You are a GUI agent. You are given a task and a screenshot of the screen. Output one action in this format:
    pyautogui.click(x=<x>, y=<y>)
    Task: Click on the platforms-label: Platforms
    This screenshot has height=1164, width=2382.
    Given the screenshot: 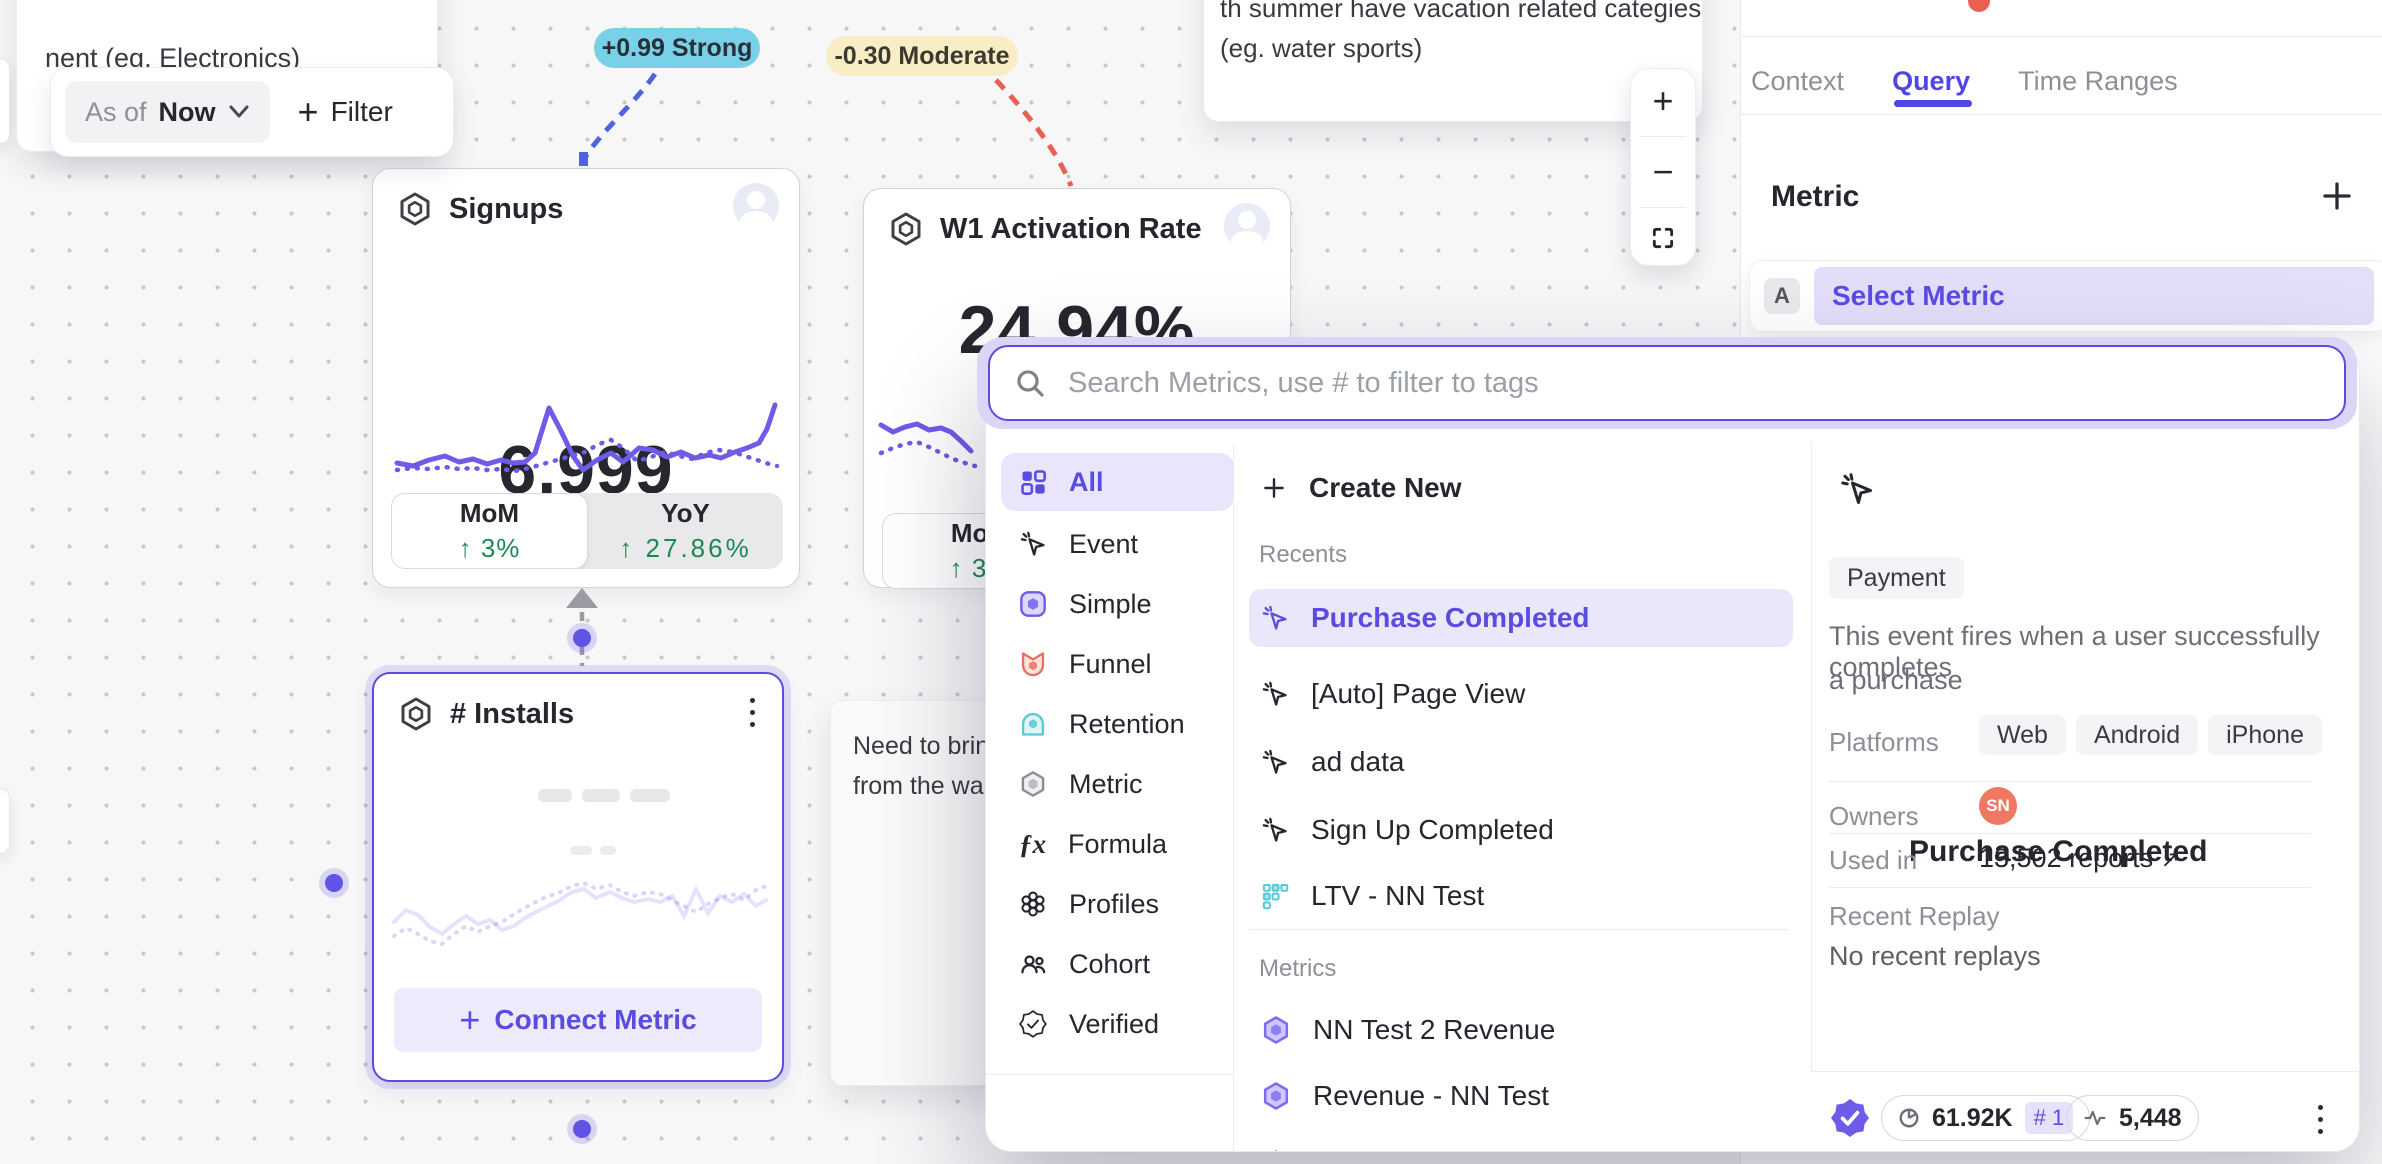 What is the action you would take?
    pyautogui.click(x=1884, y=742)
    